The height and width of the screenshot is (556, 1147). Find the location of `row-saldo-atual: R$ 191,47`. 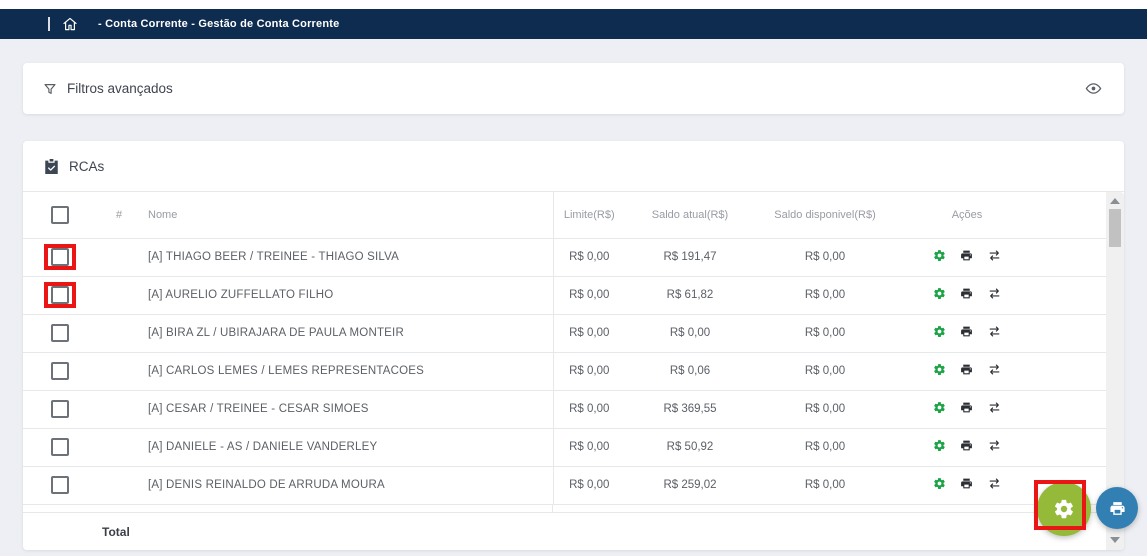

row-saldo-atual: R$ 191,47 is located at coordinates (690, 257).